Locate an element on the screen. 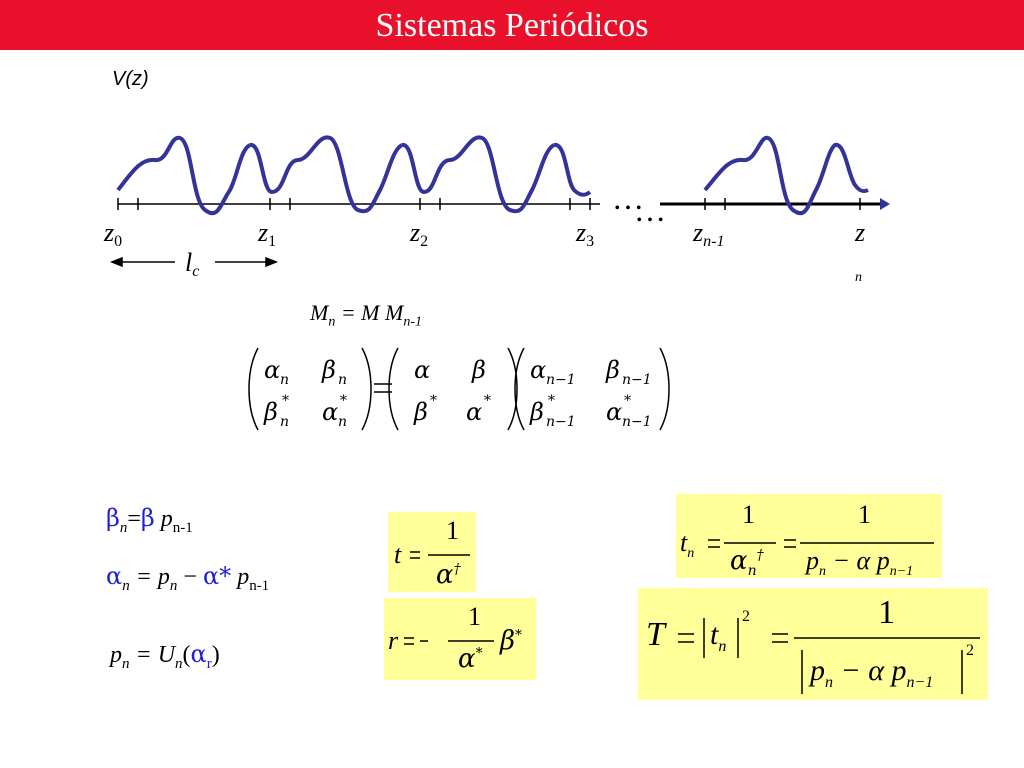 This screenshot has height=768, width=1024. z-label-2: z2 is located at coordinates (419, 234).